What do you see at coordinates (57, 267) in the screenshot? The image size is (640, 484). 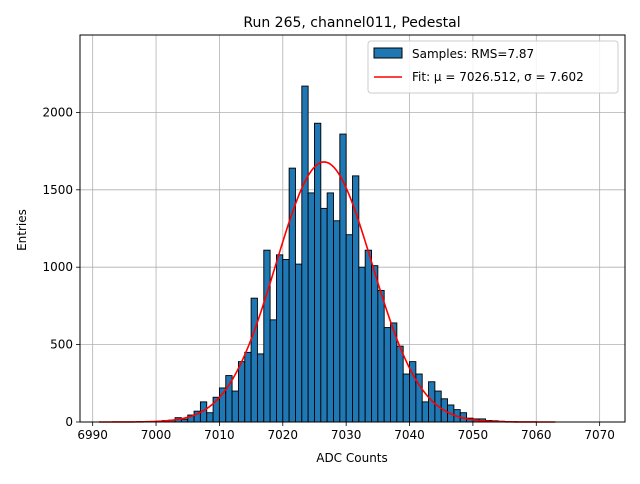 I see `y-tick-label: 1000` at bounding box center [57, 267].